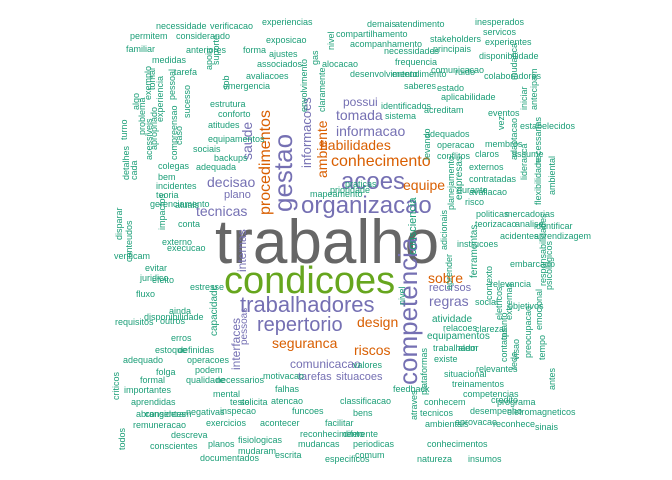  What do you see at coordinates (226, 82) in the screenshot?
I see `word-small: sob` at bounding box center [226, 82].